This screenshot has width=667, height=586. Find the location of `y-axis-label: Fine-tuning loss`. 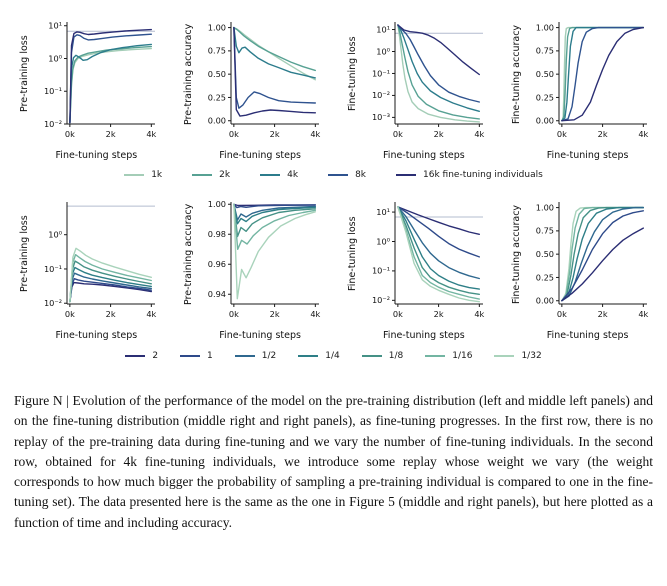

y-axis-label: Fine-tuning loss is located at coordinates (352, 74).